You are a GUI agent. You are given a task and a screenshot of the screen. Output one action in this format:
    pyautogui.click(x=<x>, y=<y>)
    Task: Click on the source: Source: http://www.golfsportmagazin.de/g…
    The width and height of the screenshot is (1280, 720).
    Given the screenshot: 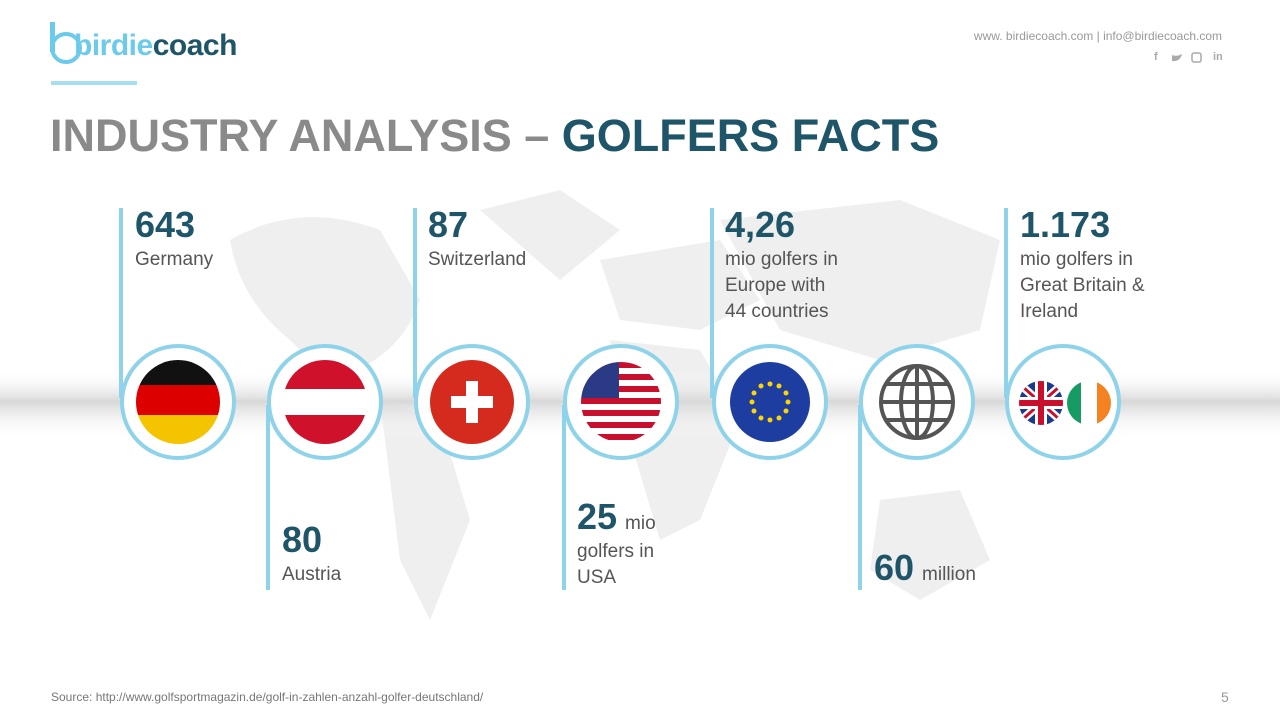 What is the action you would take?
    pyautogui.click(x=267, y=697)
    